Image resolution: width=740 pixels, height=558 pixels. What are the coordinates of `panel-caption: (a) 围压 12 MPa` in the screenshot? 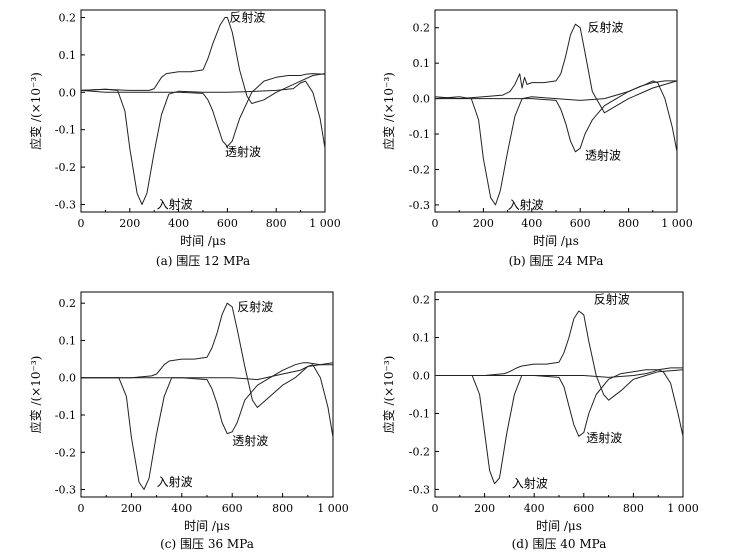 It's located at (203, 261).